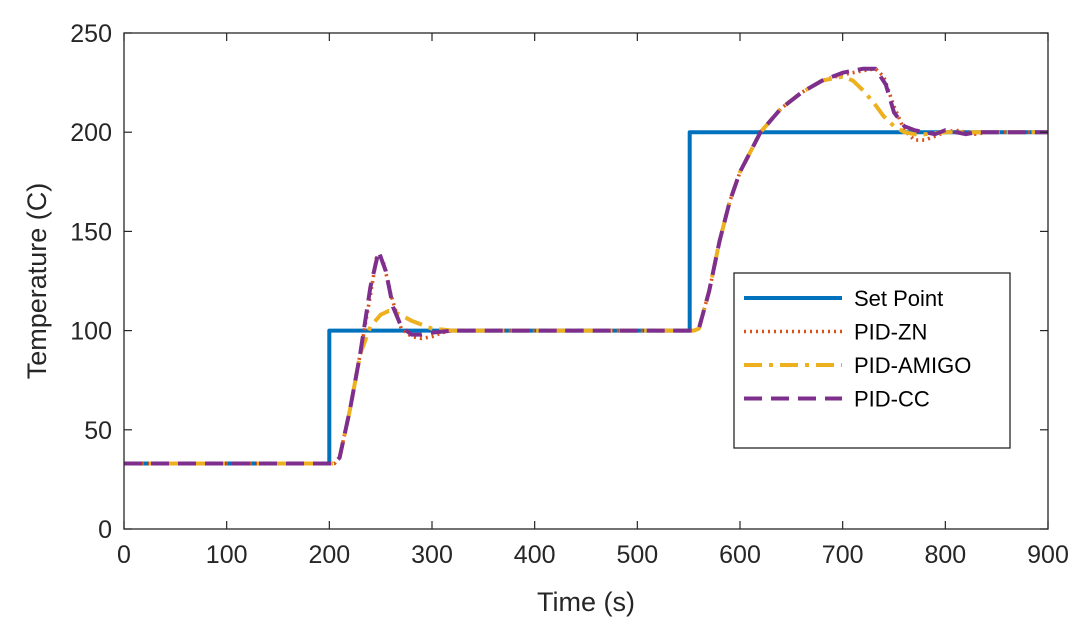  I want to click on y-tick-label: 100, so click(91, 332).